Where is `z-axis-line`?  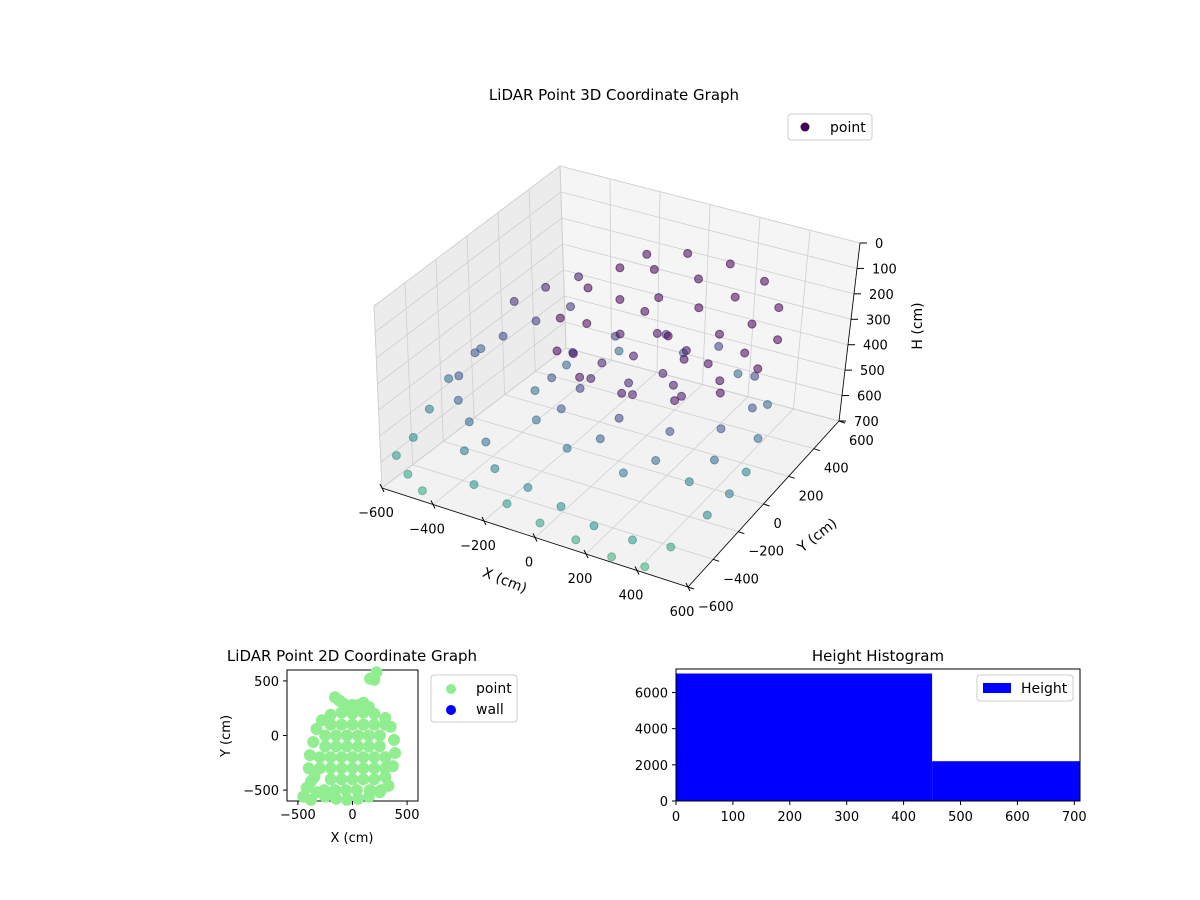
z-axis-line is located at coordinates (849, 332).